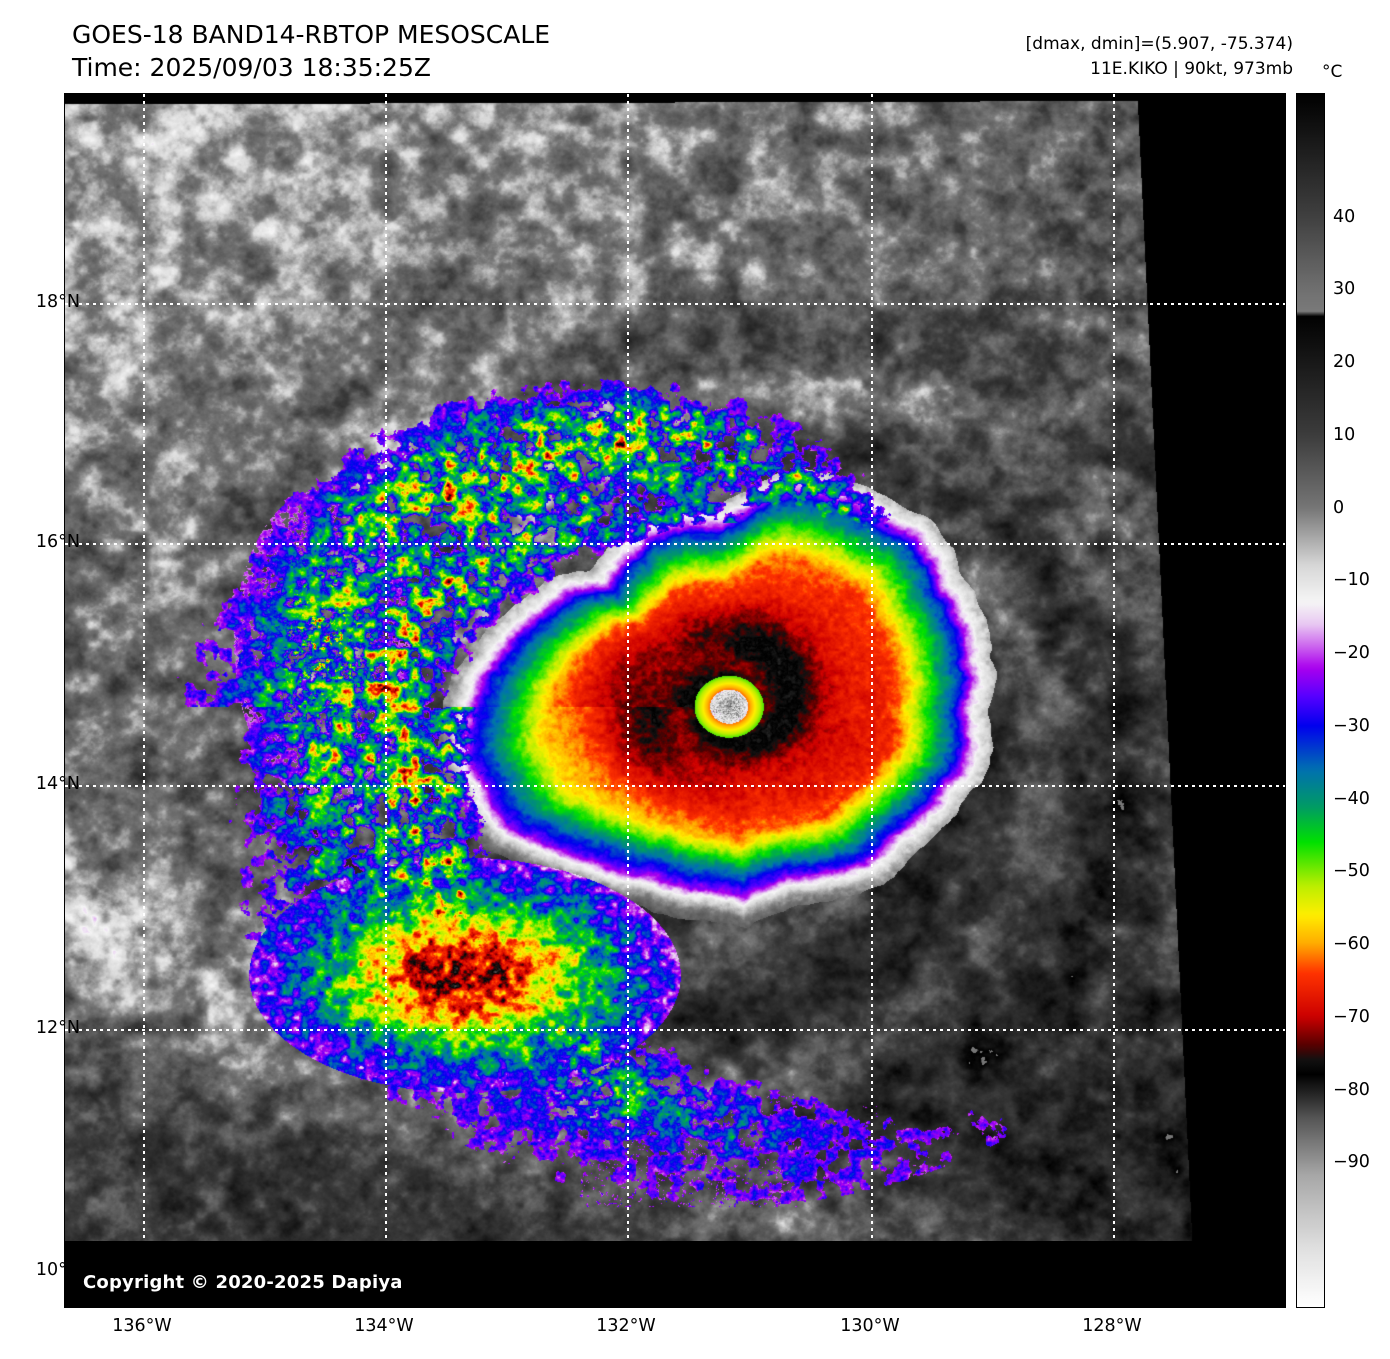 This screenshot has height=1359, width=1390. Describe the element at coordinates (1351, 944) in the screenshot. I see `colorbar-tick--60: −60` at that location.